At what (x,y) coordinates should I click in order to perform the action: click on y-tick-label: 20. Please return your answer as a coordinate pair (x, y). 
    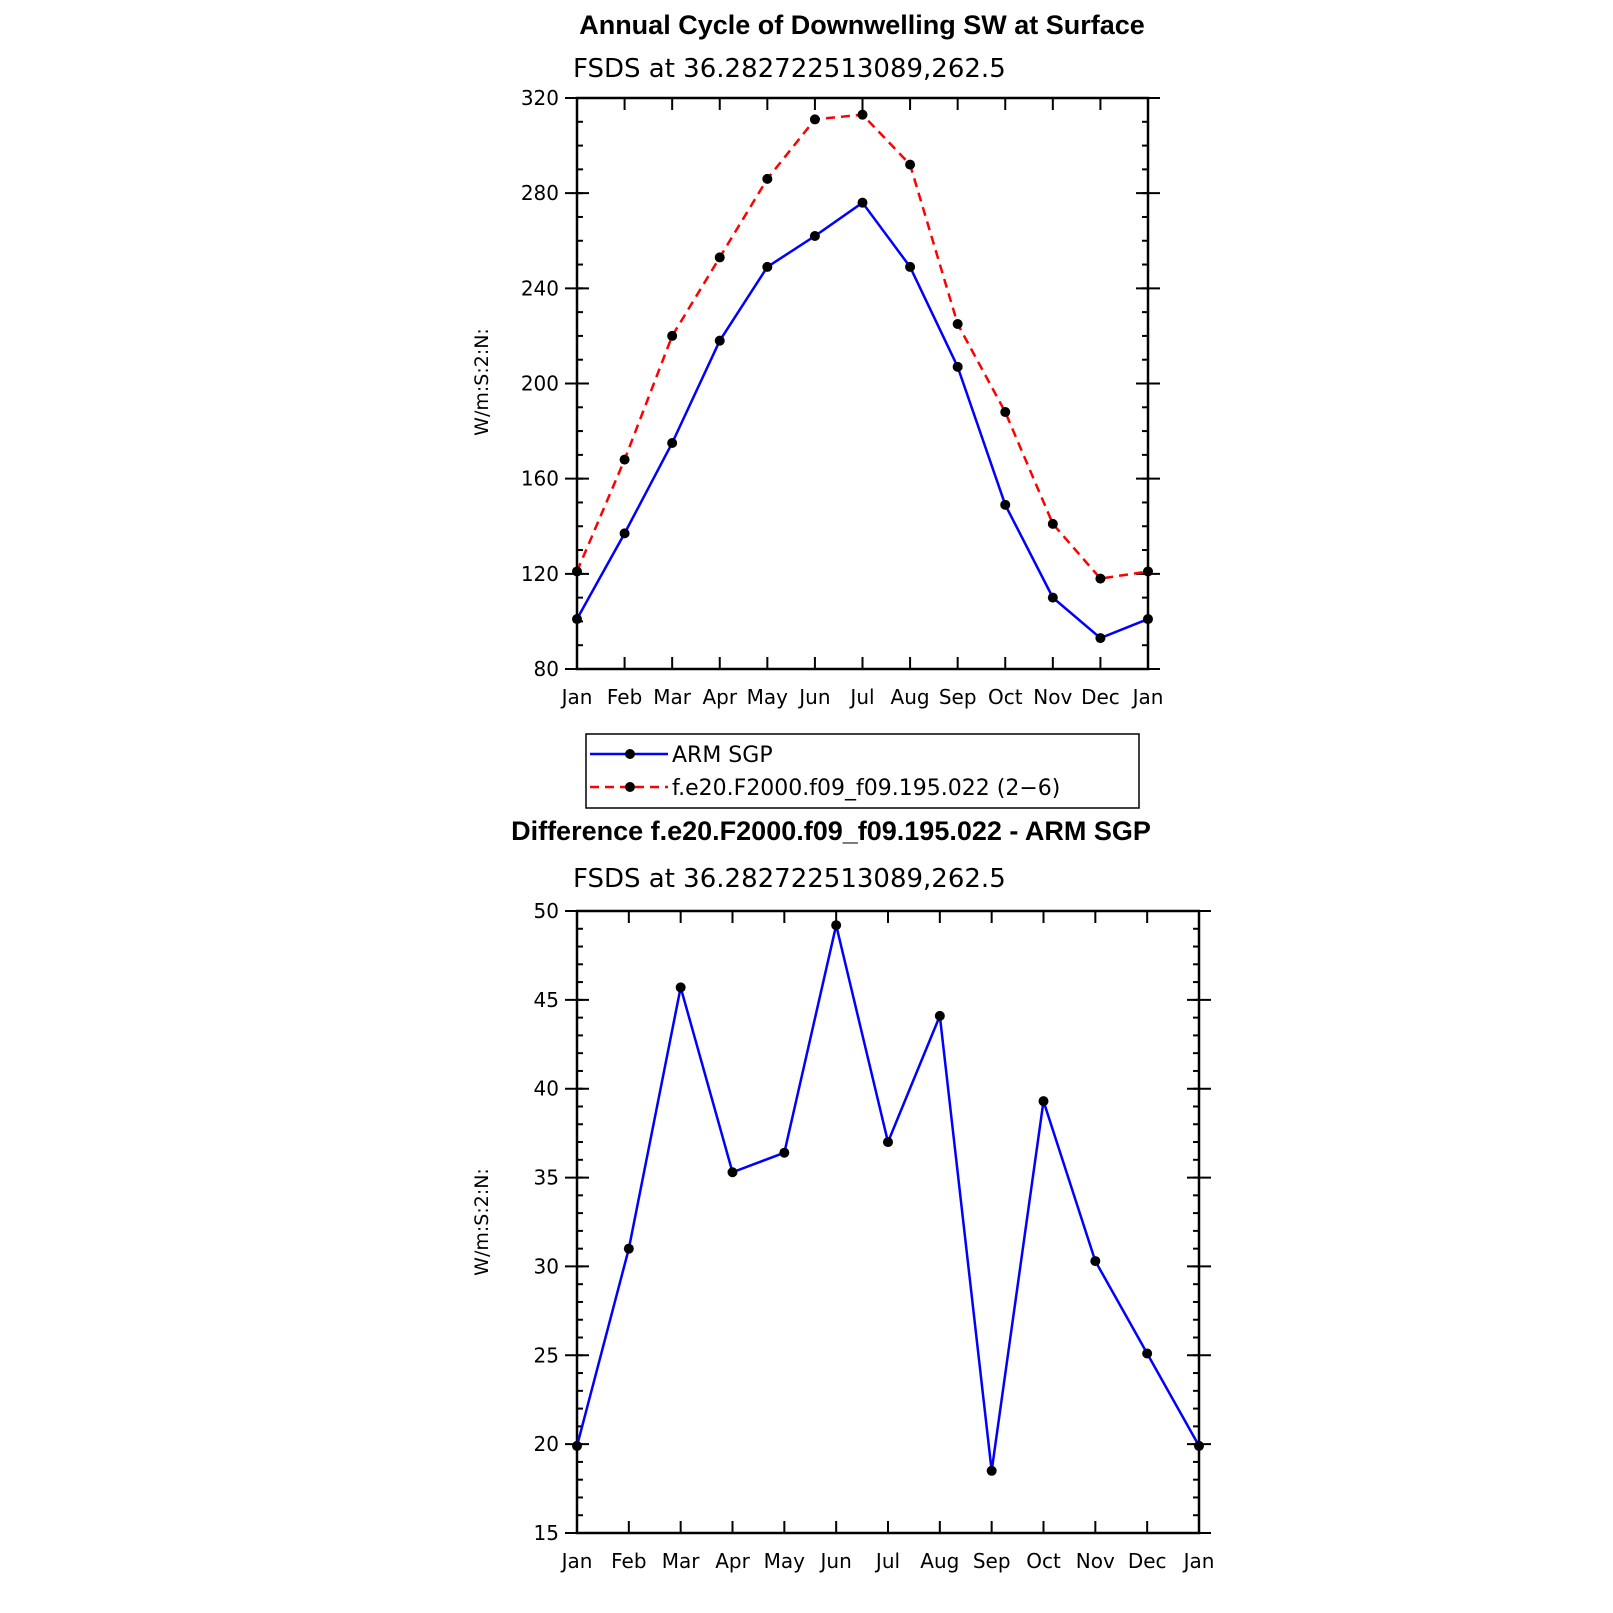
    Looking at the image, I should click on (546, 1444).